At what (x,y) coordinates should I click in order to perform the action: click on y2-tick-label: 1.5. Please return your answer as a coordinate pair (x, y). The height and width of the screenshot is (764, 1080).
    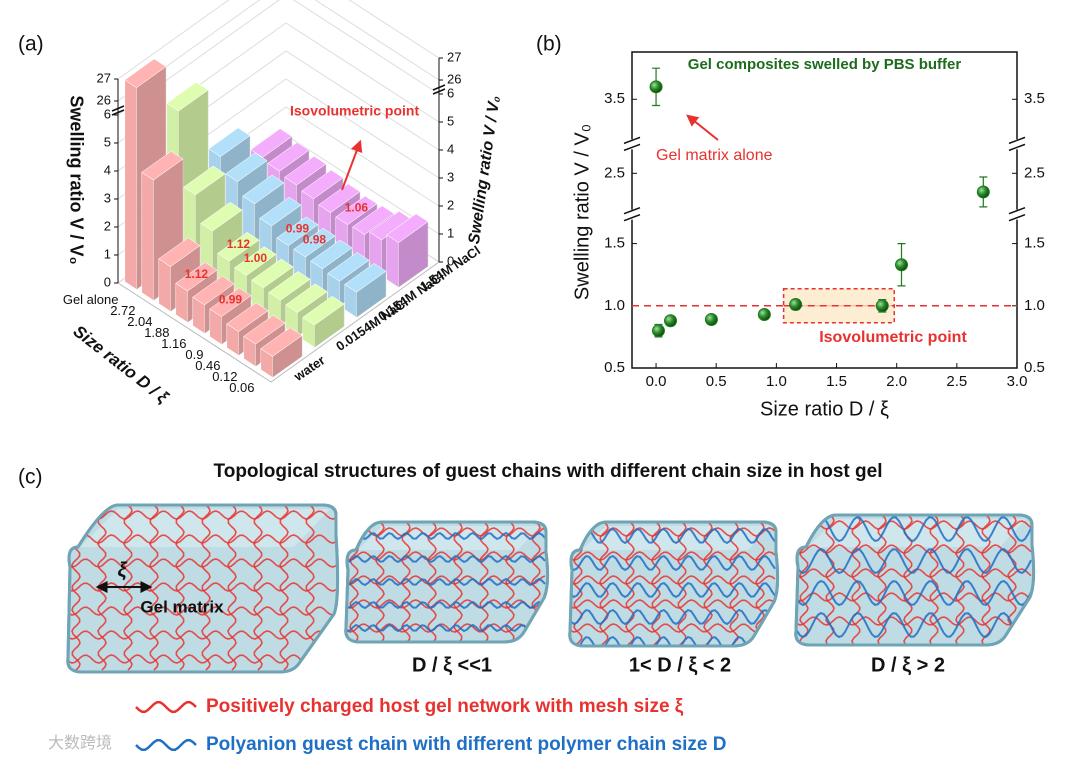
    Looking at the image, I should click on (1034, 243).